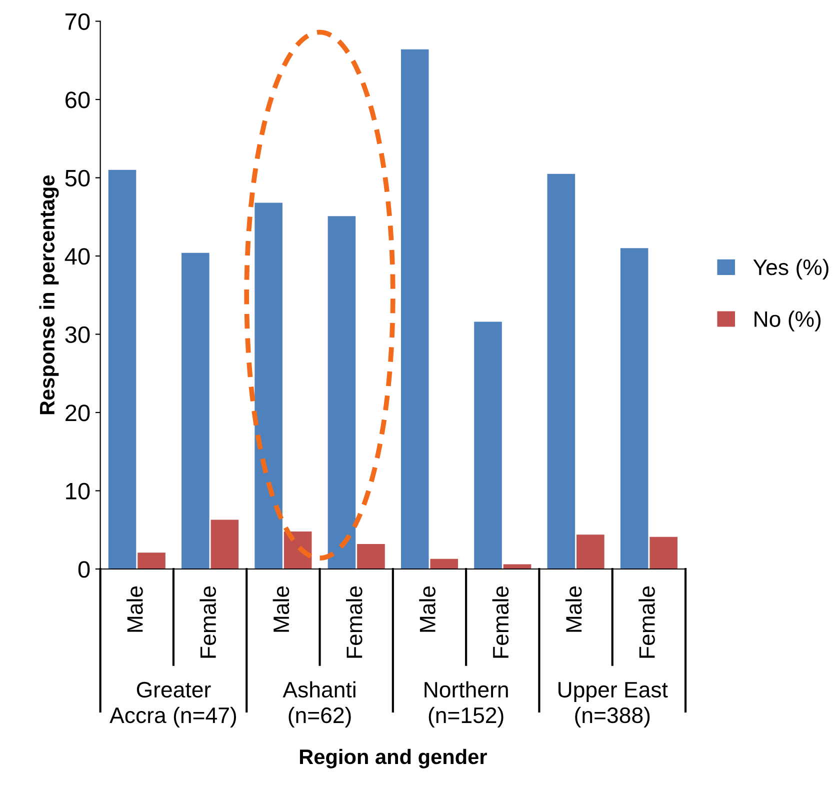 This screenshot has height=787, width=836. I want to click on y-tick-label: 50, so click(77, 178).